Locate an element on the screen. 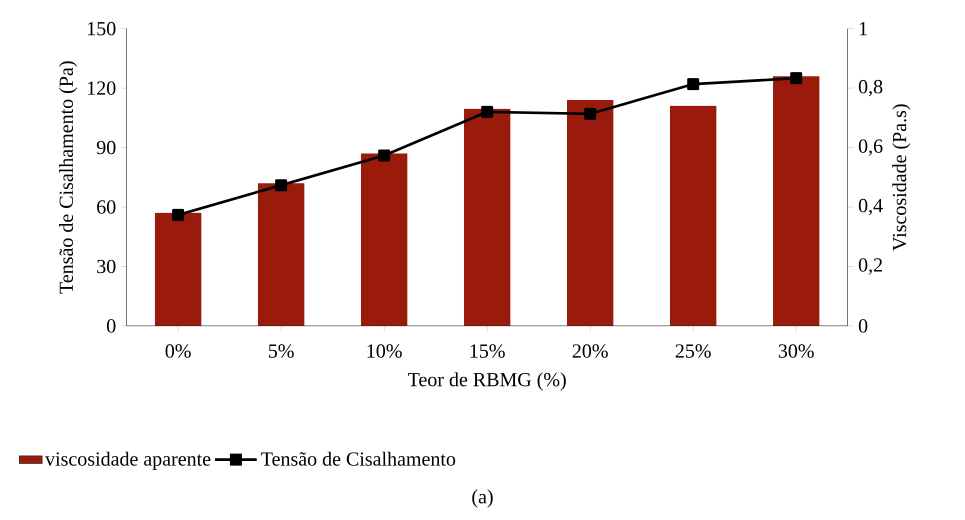 The image size is (965, 520). x-tick-label: 10% is located at coordinates (385, 351).